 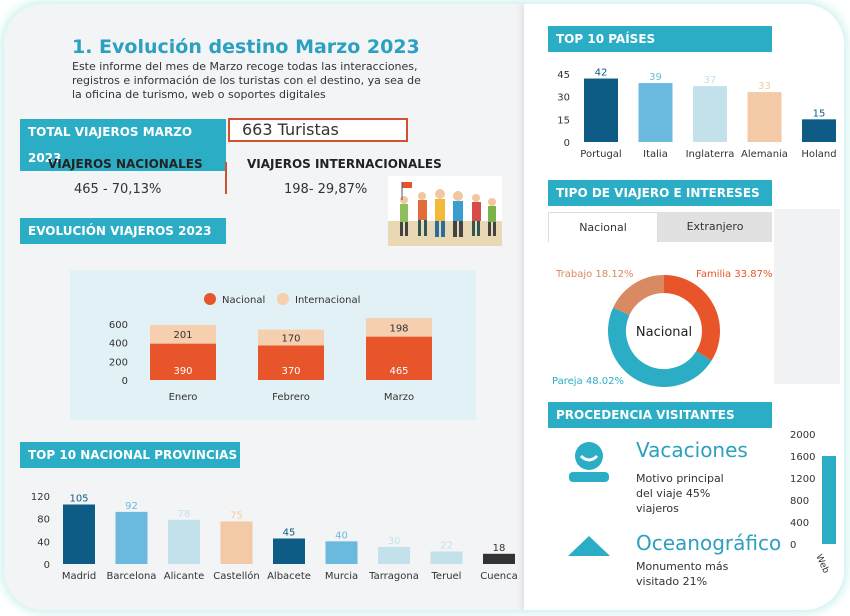 I want to click on y-tick-label: 600, so click(x=118, y=325).